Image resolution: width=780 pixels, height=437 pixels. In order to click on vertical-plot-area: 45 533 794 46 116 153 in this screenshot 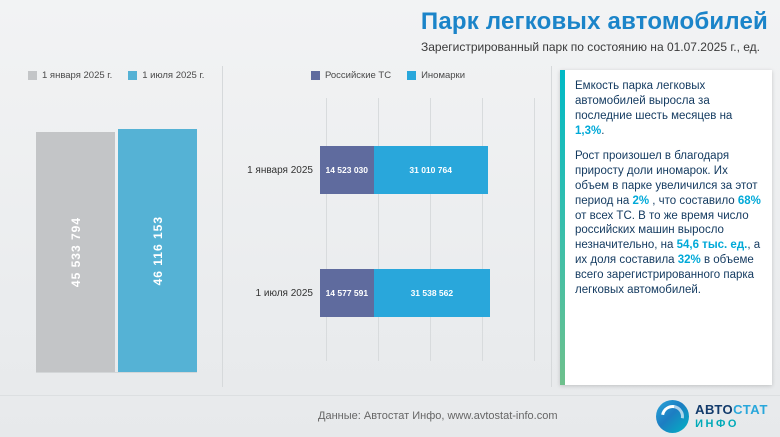, I will do `click(116, 248)`.